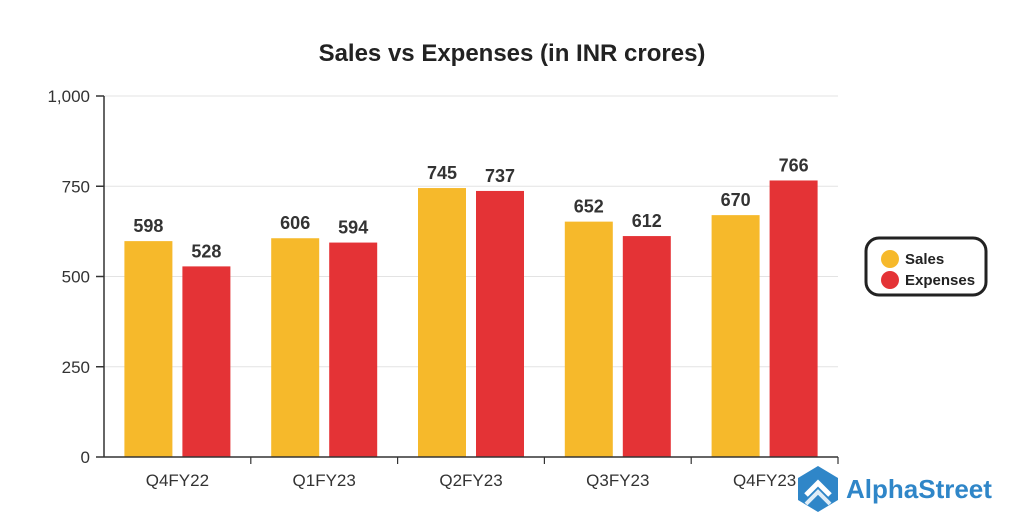  What do you see at coordinates (589, 207) in the screenshot?
I see `data-label-sales: 652` at bounding box center [589, 207].